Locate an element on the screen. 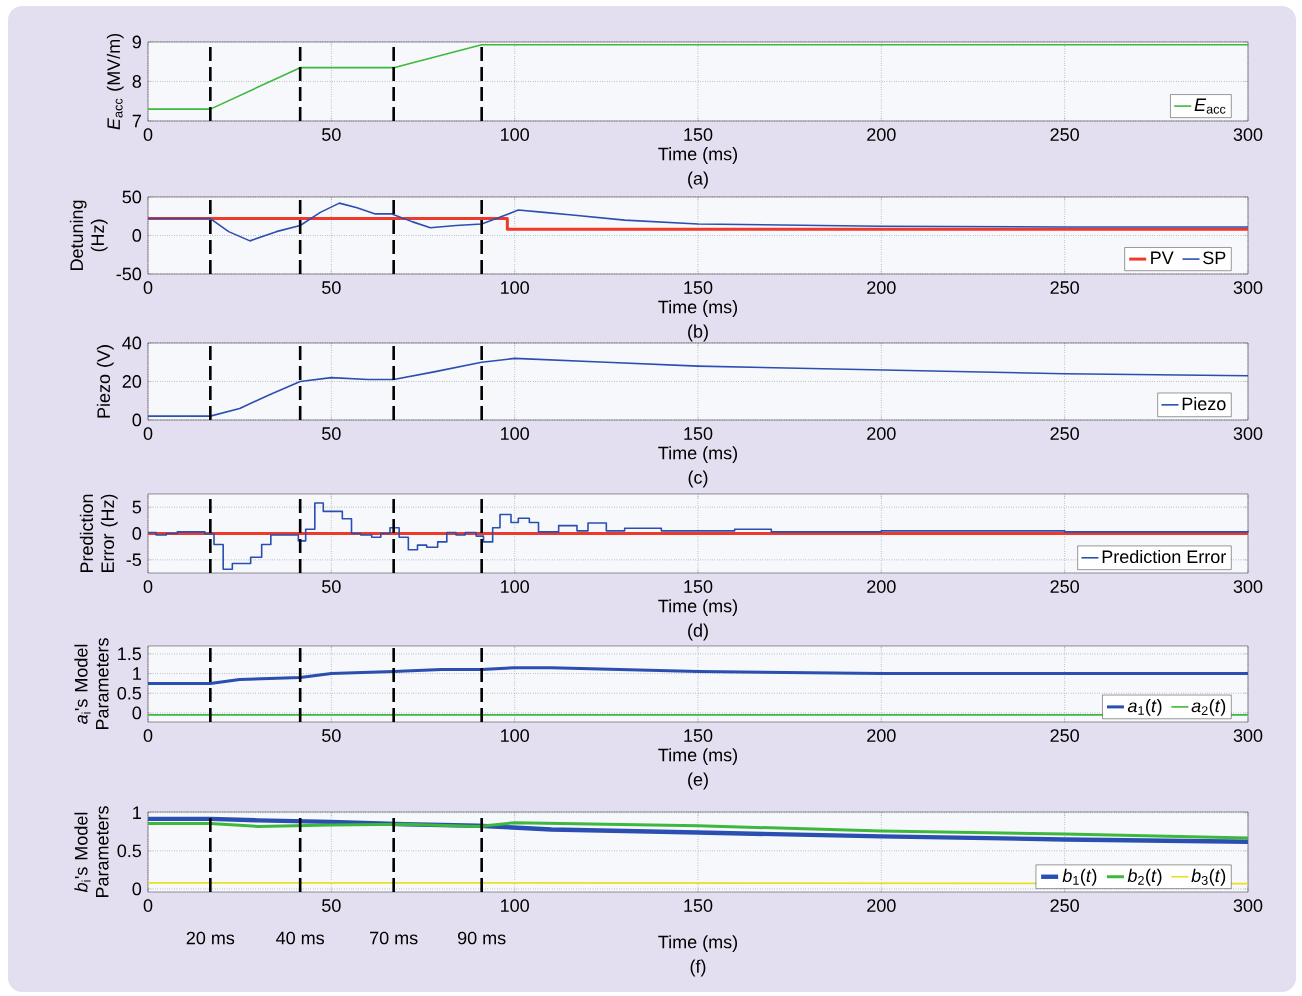 The image size is (1302, 996). ref-line-label: 40 ms is located at coordinates (300, 938).